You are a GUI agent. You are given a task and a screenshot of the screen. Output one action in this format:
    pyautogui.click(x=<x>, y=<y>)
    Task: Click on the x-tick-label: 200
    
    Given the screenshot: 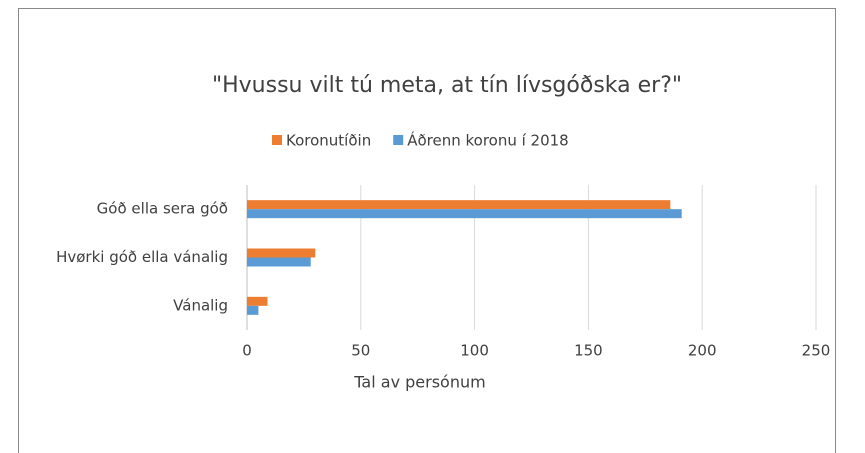 What is the action you would take?
    pyautogui.click(x=702, y=351)
    